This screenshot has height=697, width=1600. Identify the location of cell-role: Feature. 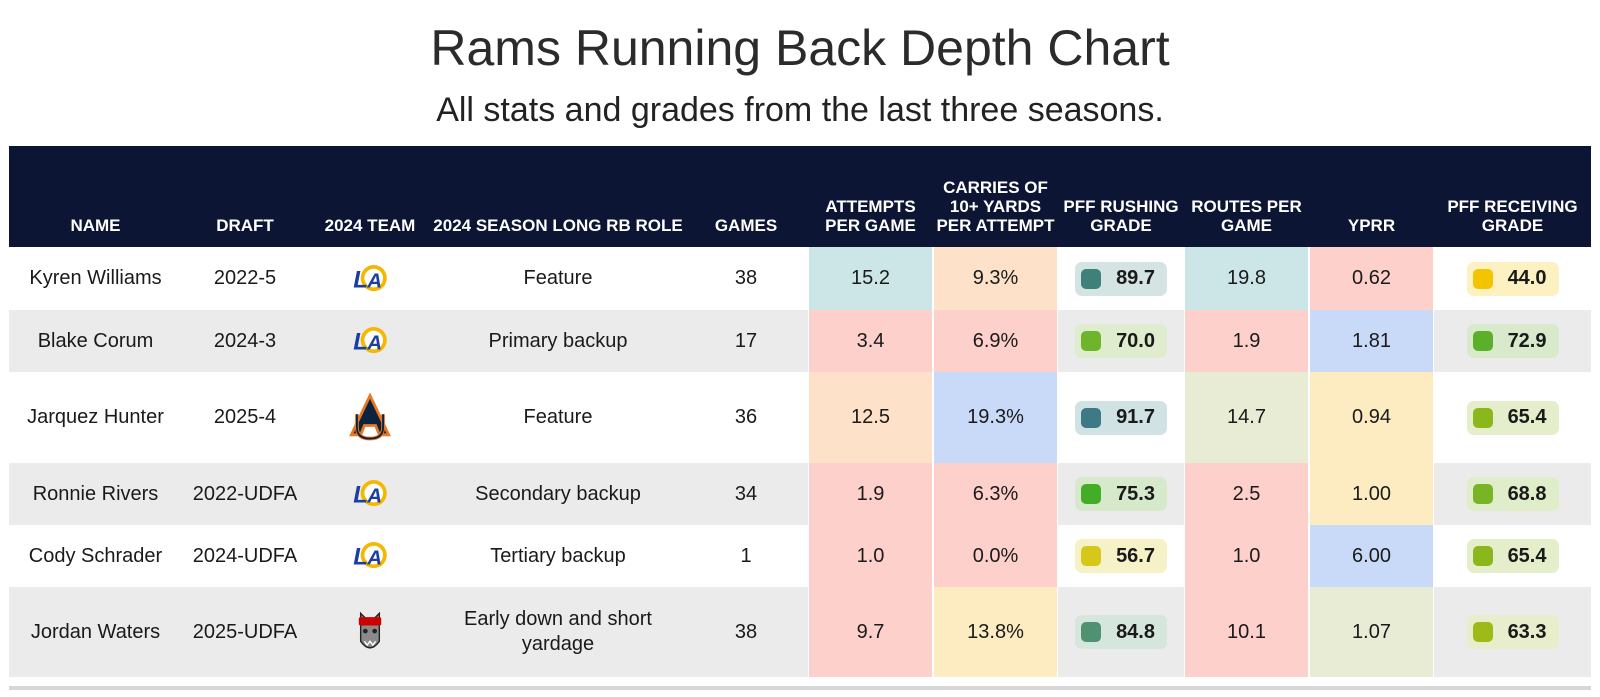
(558, 417).